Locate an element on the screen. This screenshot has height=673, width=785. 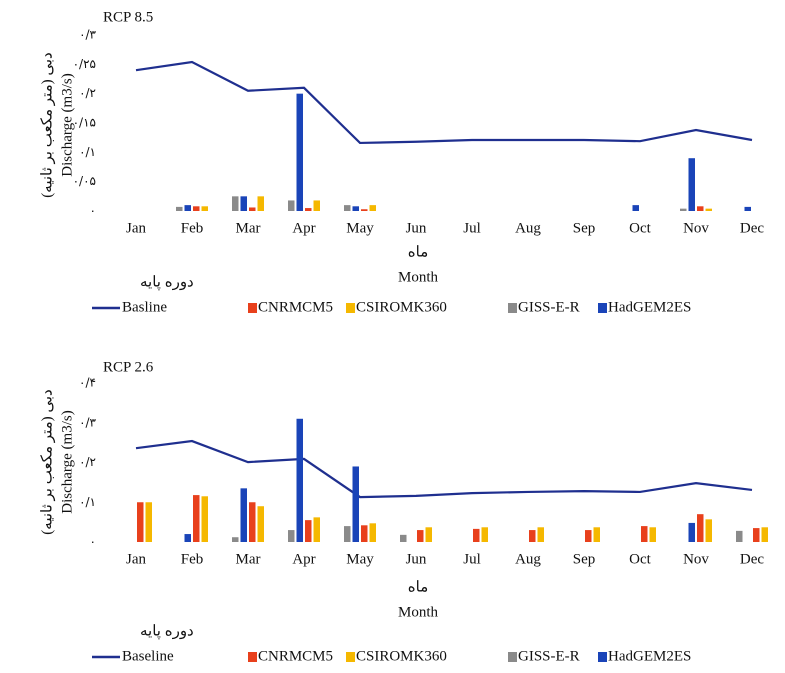
legend-label: GISS-E-R is located at coordinates (549, 656).